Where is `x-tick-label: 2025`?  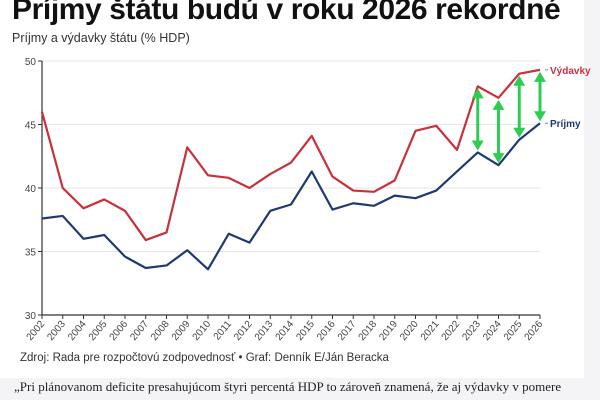
x-tick-label: 2025 is located at coordinates (513, 331).